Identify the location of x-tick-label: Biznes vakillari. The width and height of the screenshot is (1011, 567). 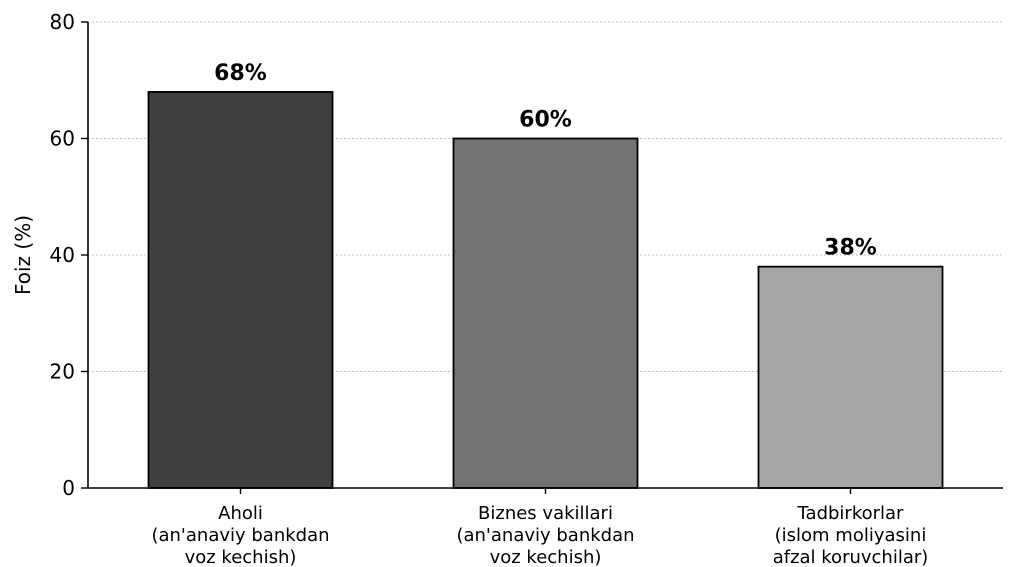
(545, 513).